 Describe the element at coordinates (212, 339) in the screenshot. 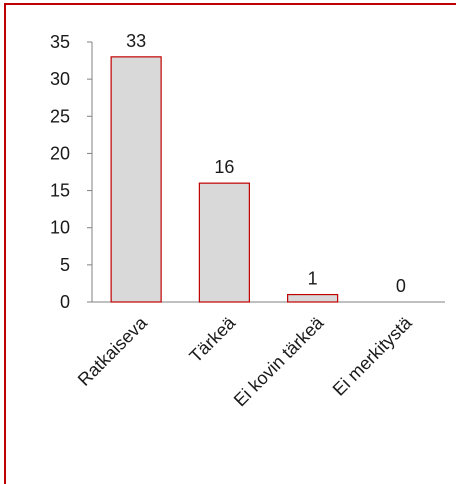

I see `category-label: Tärkeä` at that location.